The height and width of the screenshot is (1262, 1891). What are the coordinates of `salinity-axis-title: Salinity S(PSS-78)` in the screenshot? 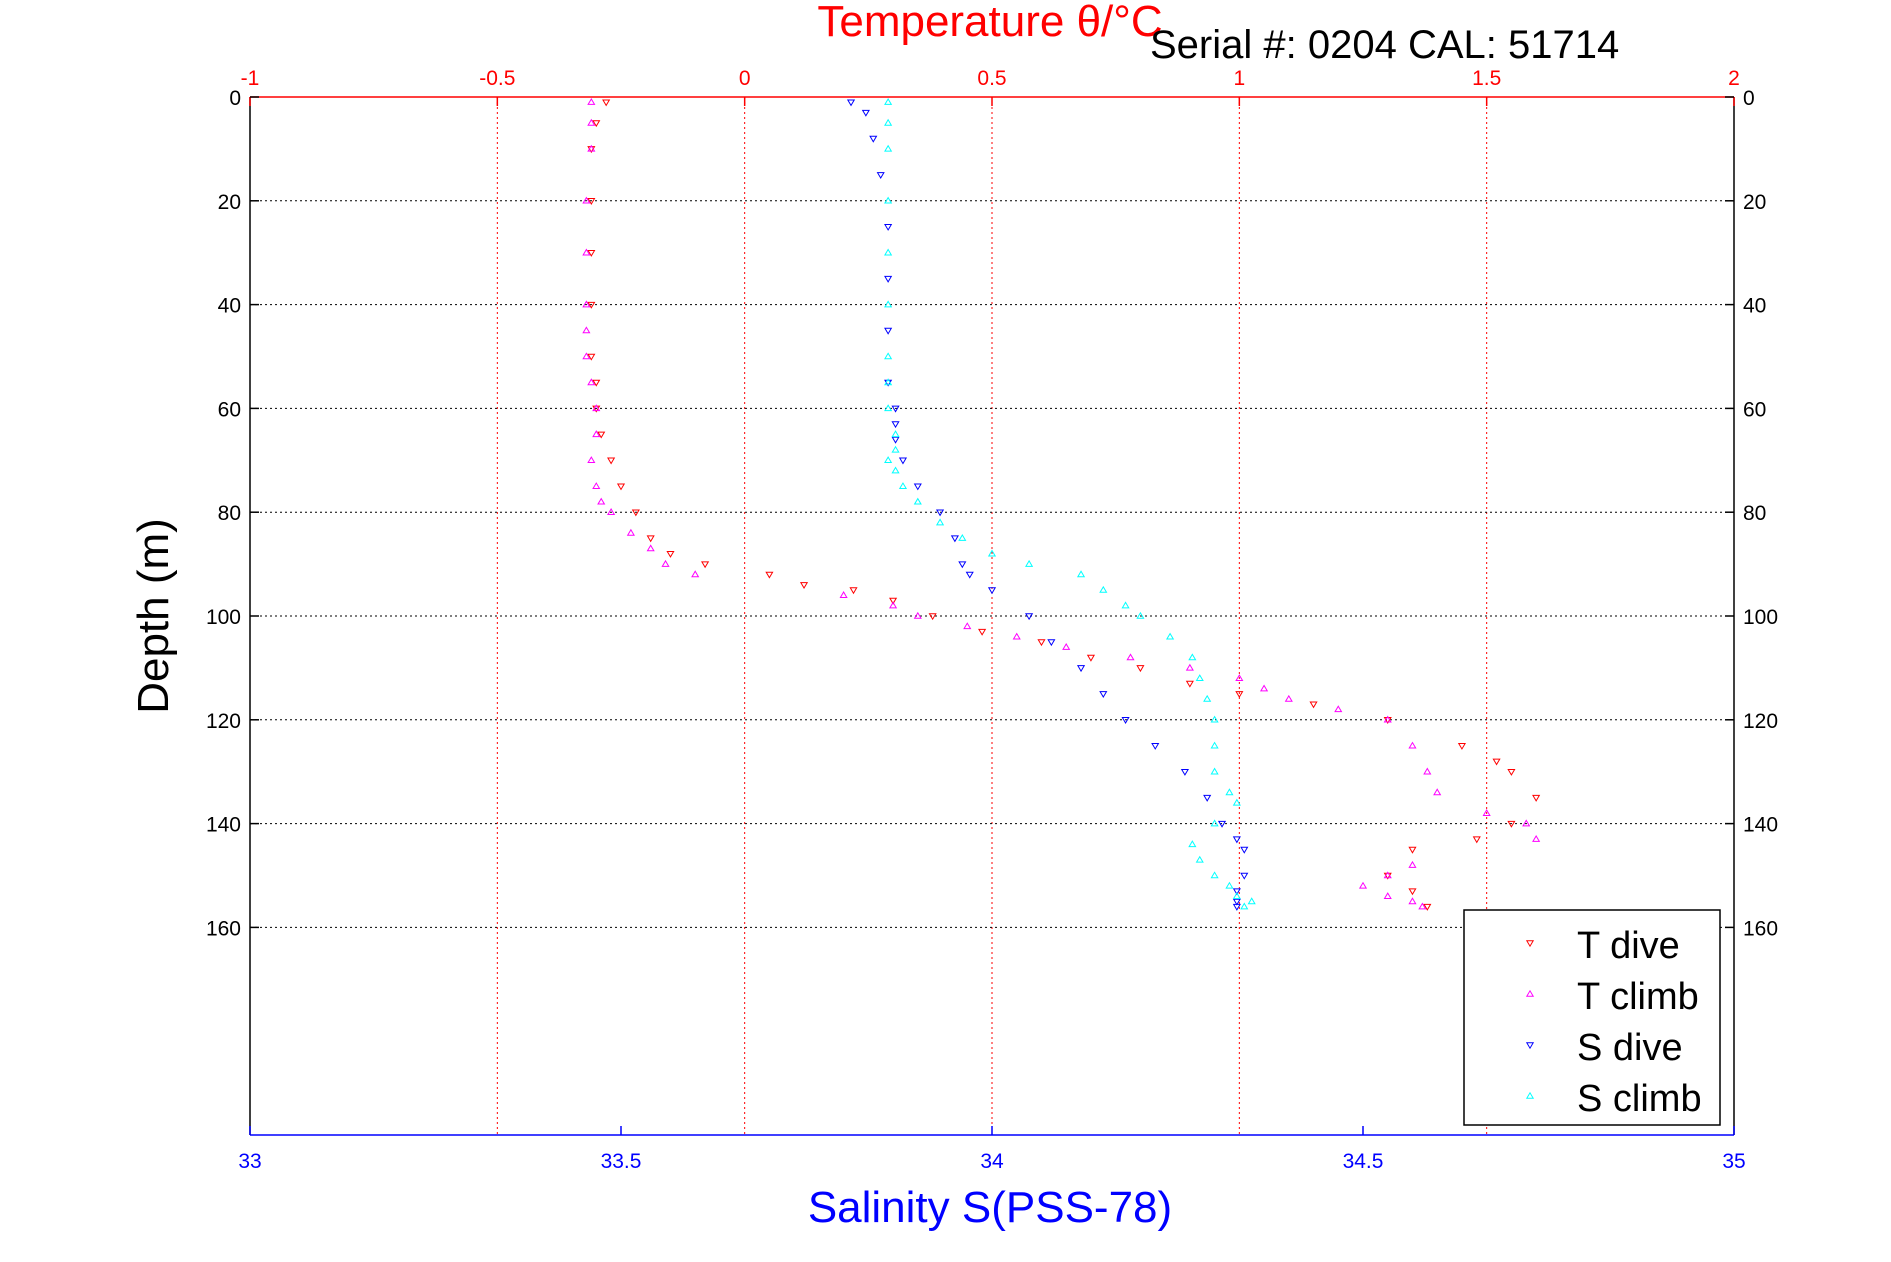 It's located at (990, 1207).